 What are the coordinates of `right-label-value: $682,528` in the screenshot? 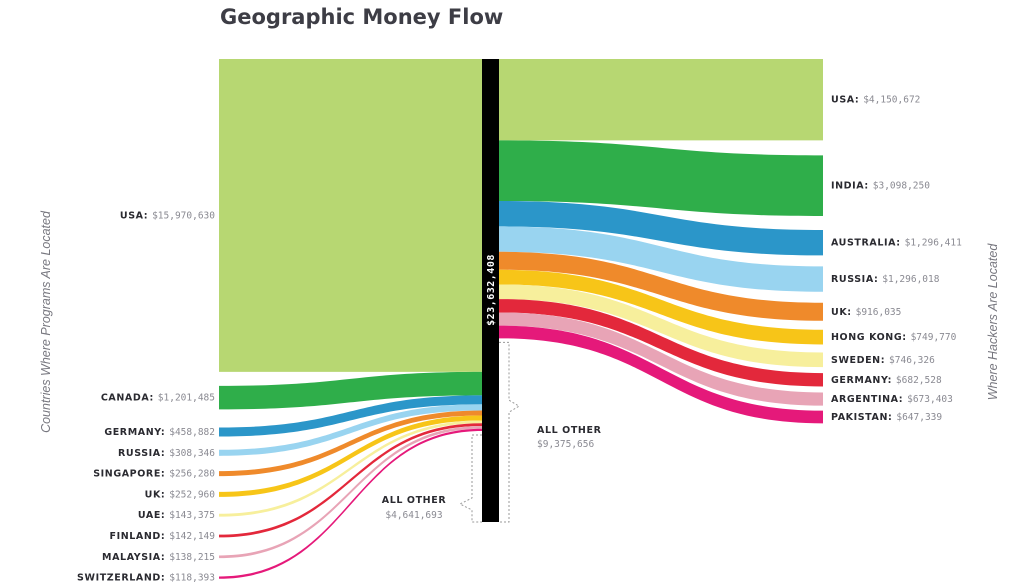 It's located at (919, 379).